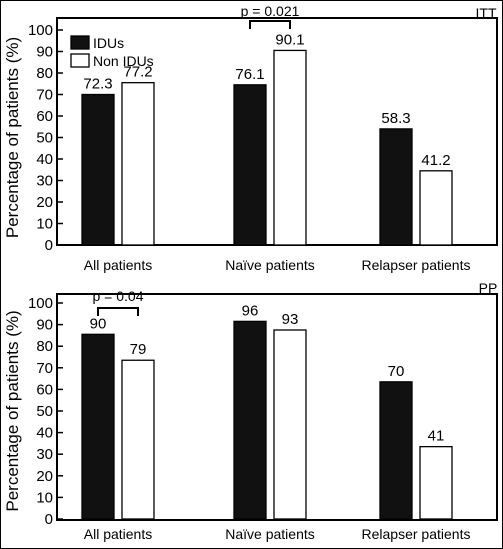 Image resolution: width=503 pixels, height=549 pixels. What do you see at coordinates (436, 436) in the screenshot?
I see `data-label: 41` at bounding box center [436, 436].